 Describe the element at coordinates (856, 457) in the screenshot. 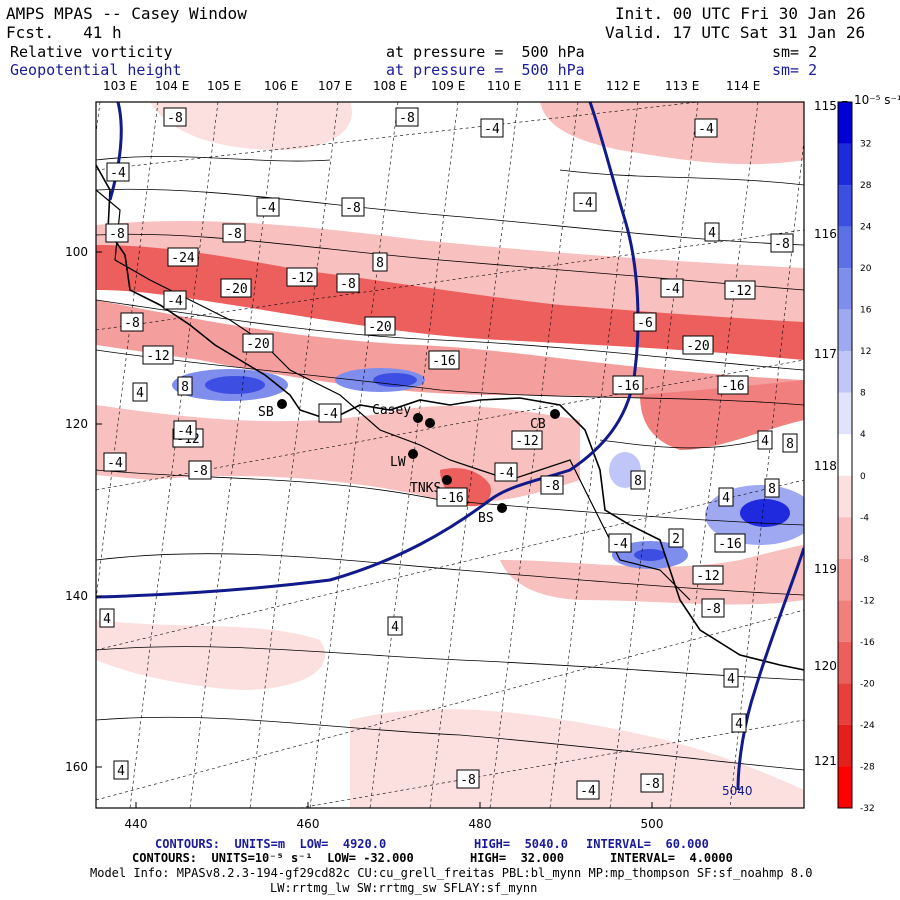

I see `colorbar: 32 28 24 20 16 12 8 4 0 -4 -8 -12 -16 -20 -24 -28 -32` at that location.